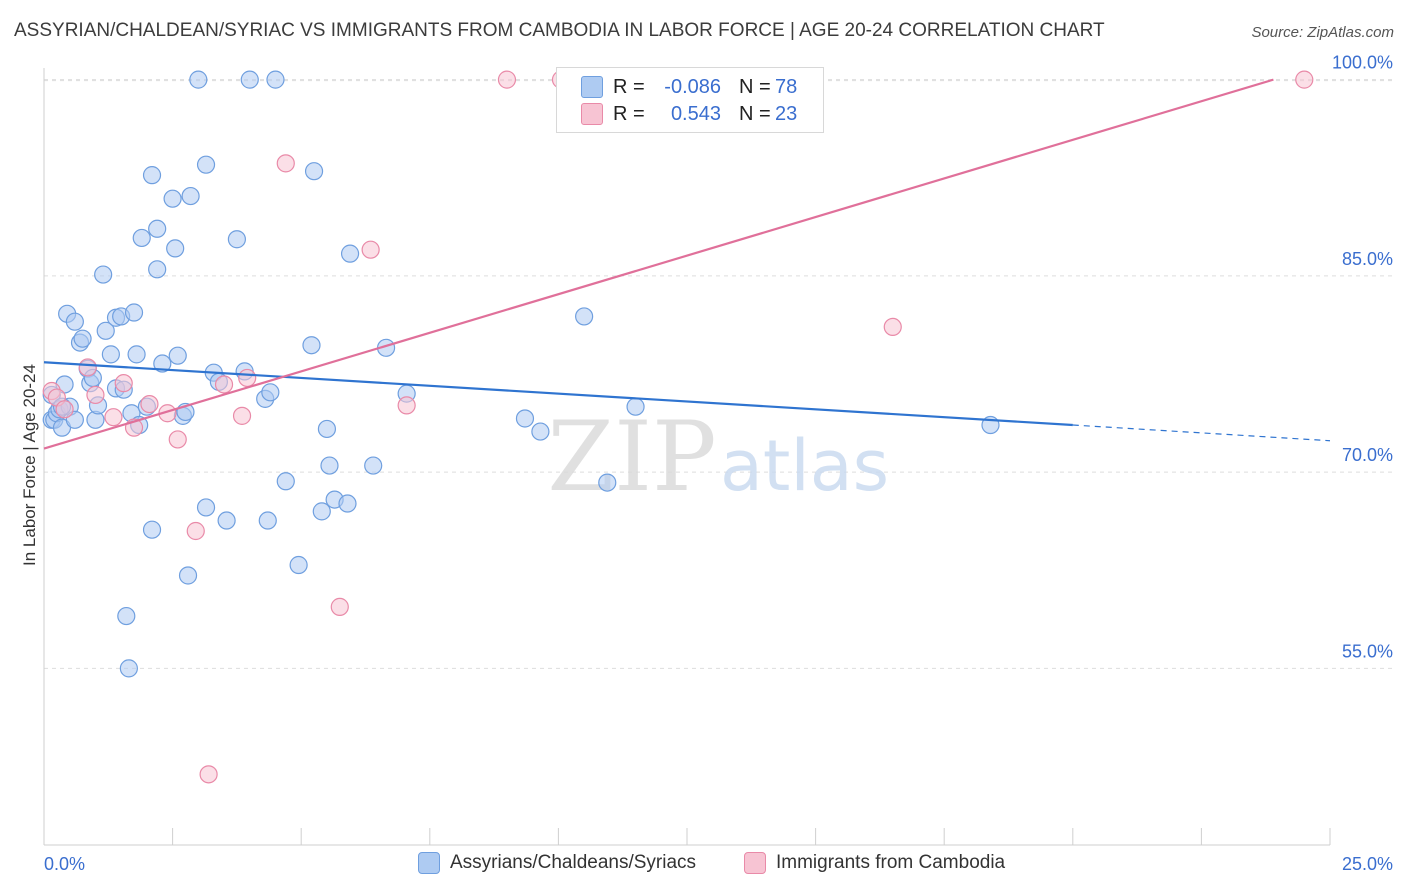  I want to click on legend-row-assyrians: R = -0.086 N = 78, so click(689, 87).